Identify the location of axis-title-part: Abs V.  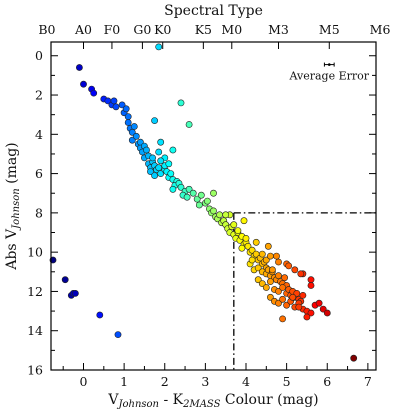
(12, 249).